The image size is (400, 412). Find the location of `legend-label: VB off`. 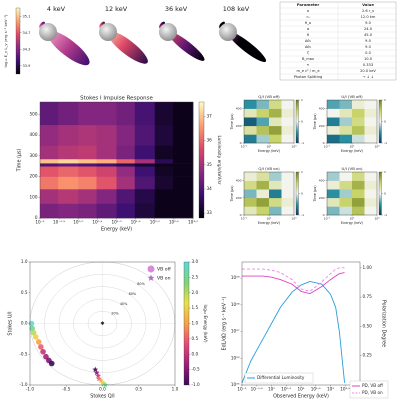

legend-label: VB off is located at coordinates (164, 270).